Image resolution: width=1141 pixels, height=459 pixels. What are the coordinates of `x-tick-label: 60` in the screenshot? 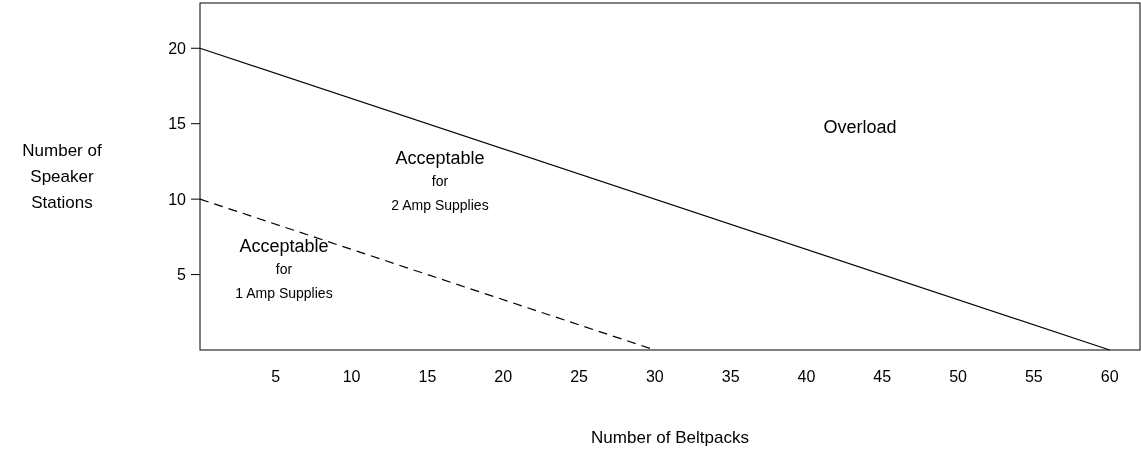 It's located at (1109, 376).